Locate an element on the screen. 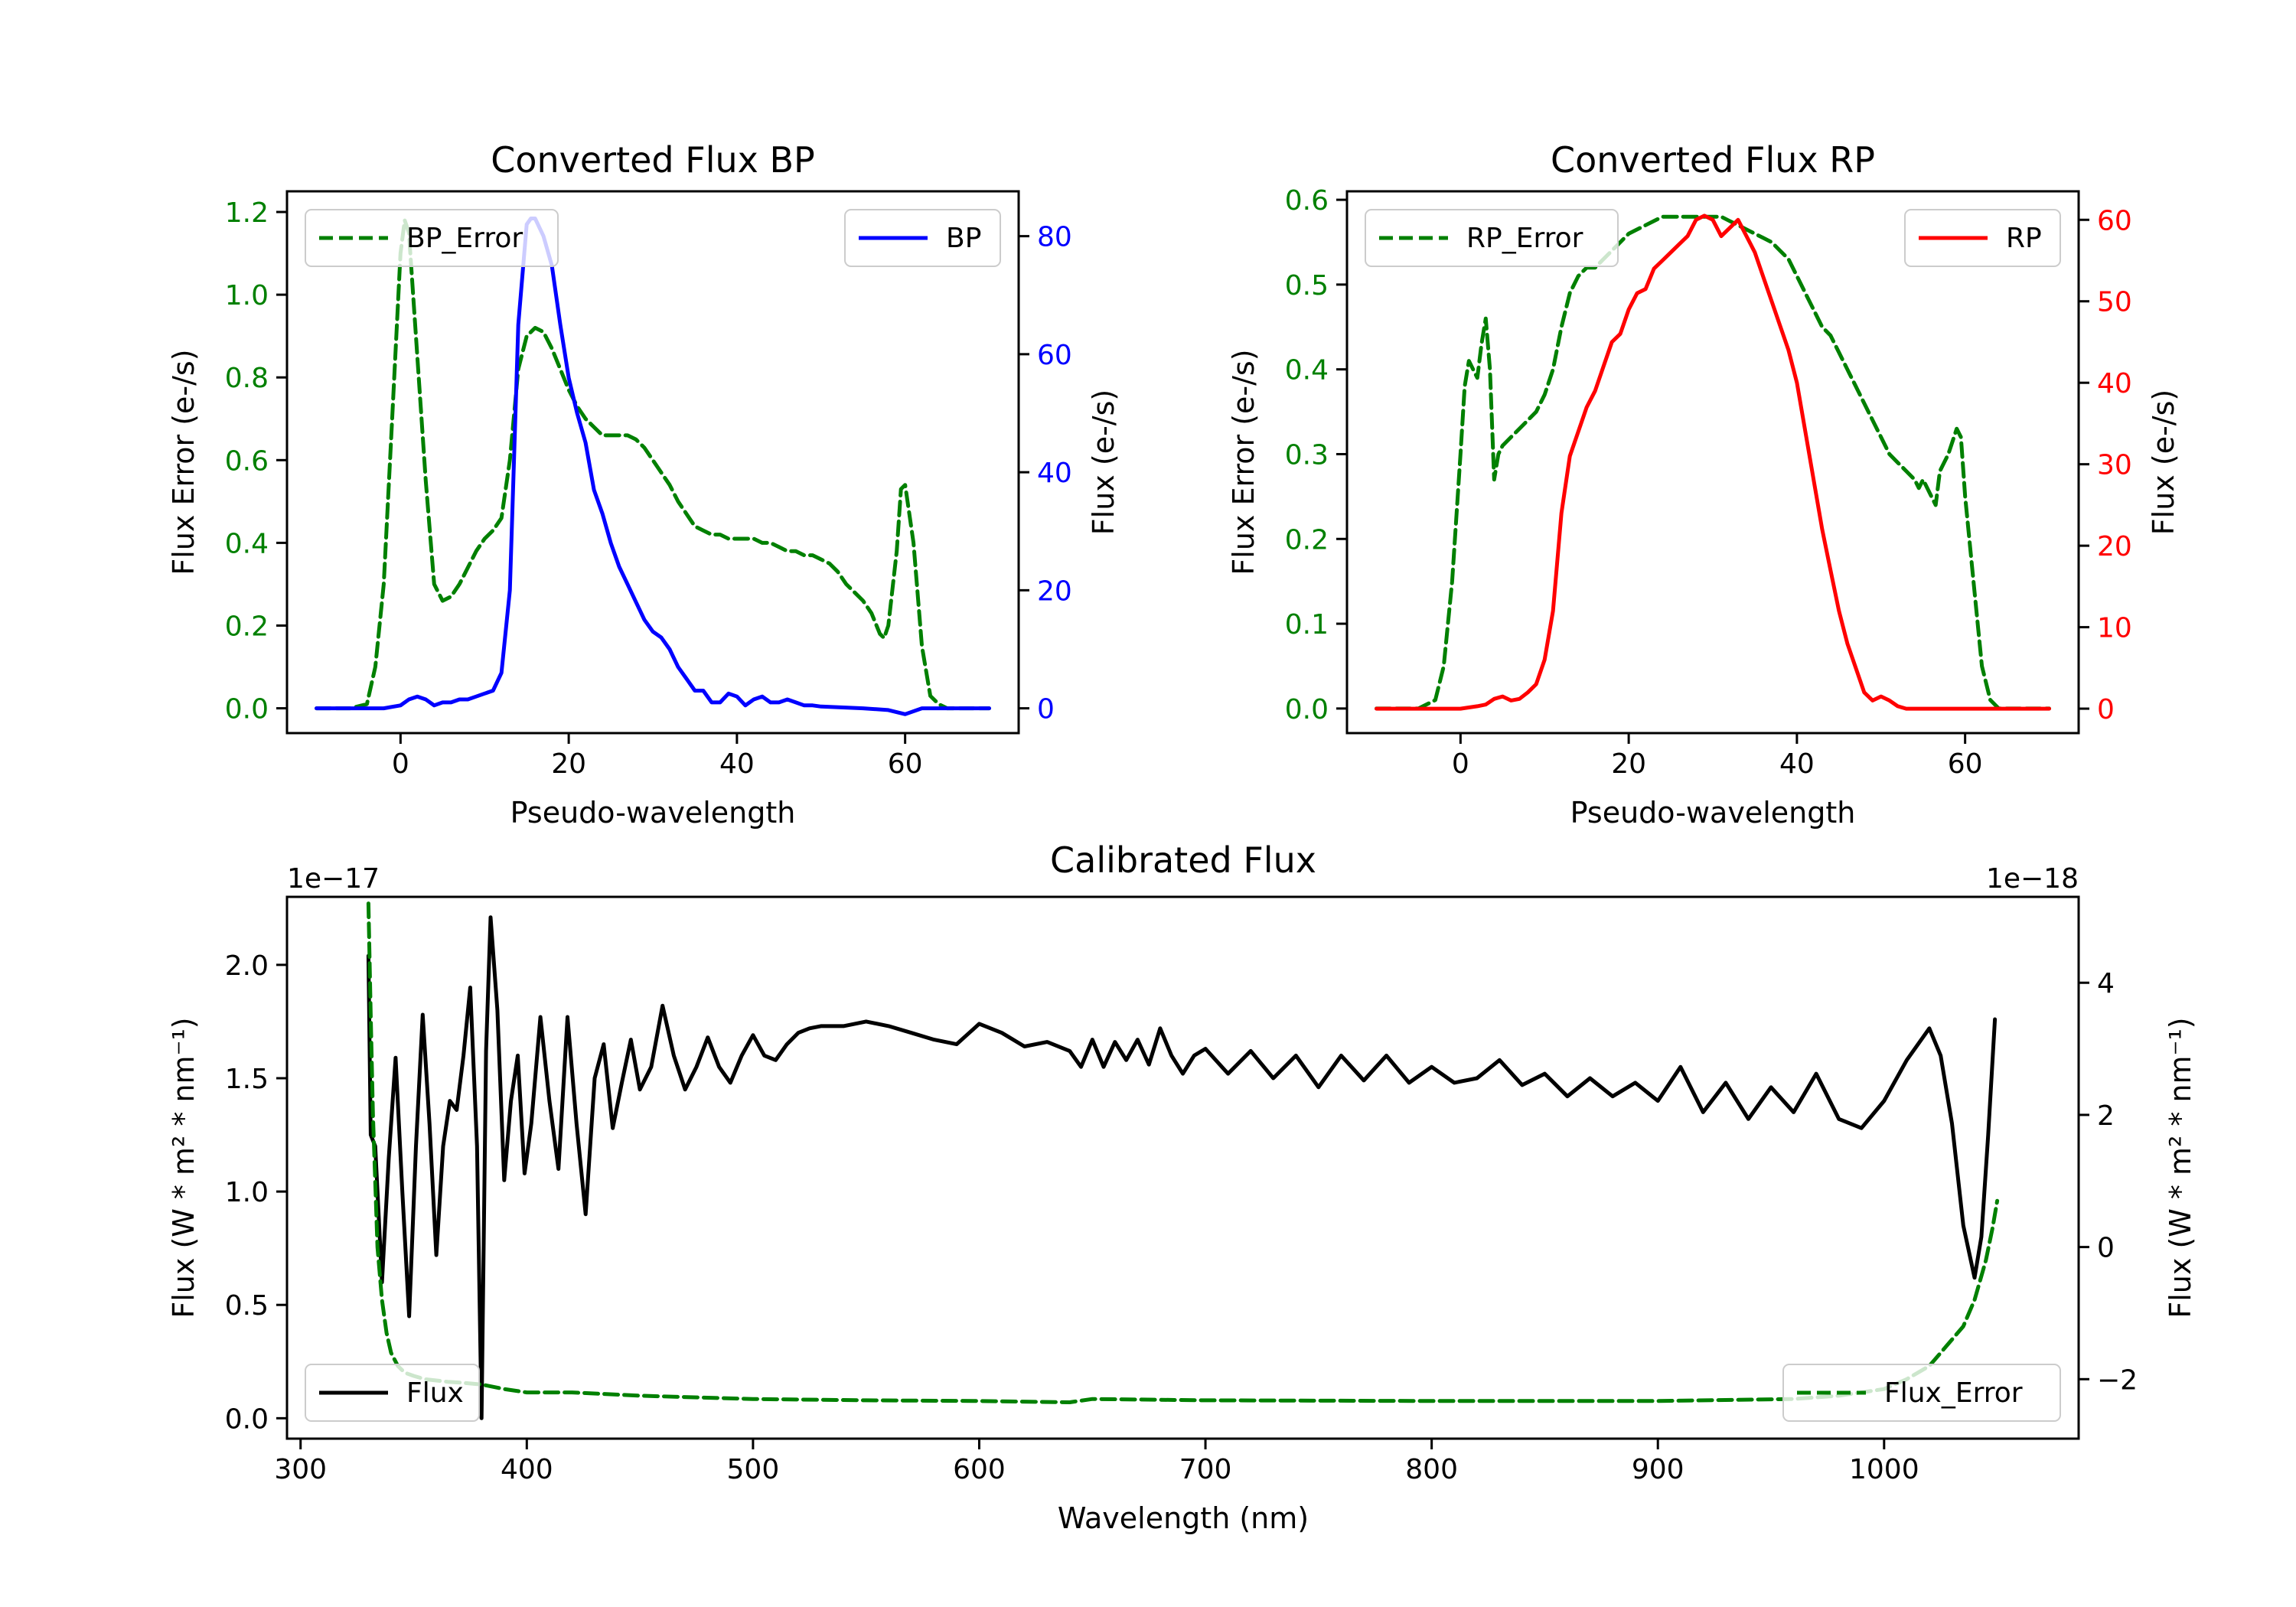  calibrated-ytick-left-label: 2.0 is located at coordinates (247, 966).